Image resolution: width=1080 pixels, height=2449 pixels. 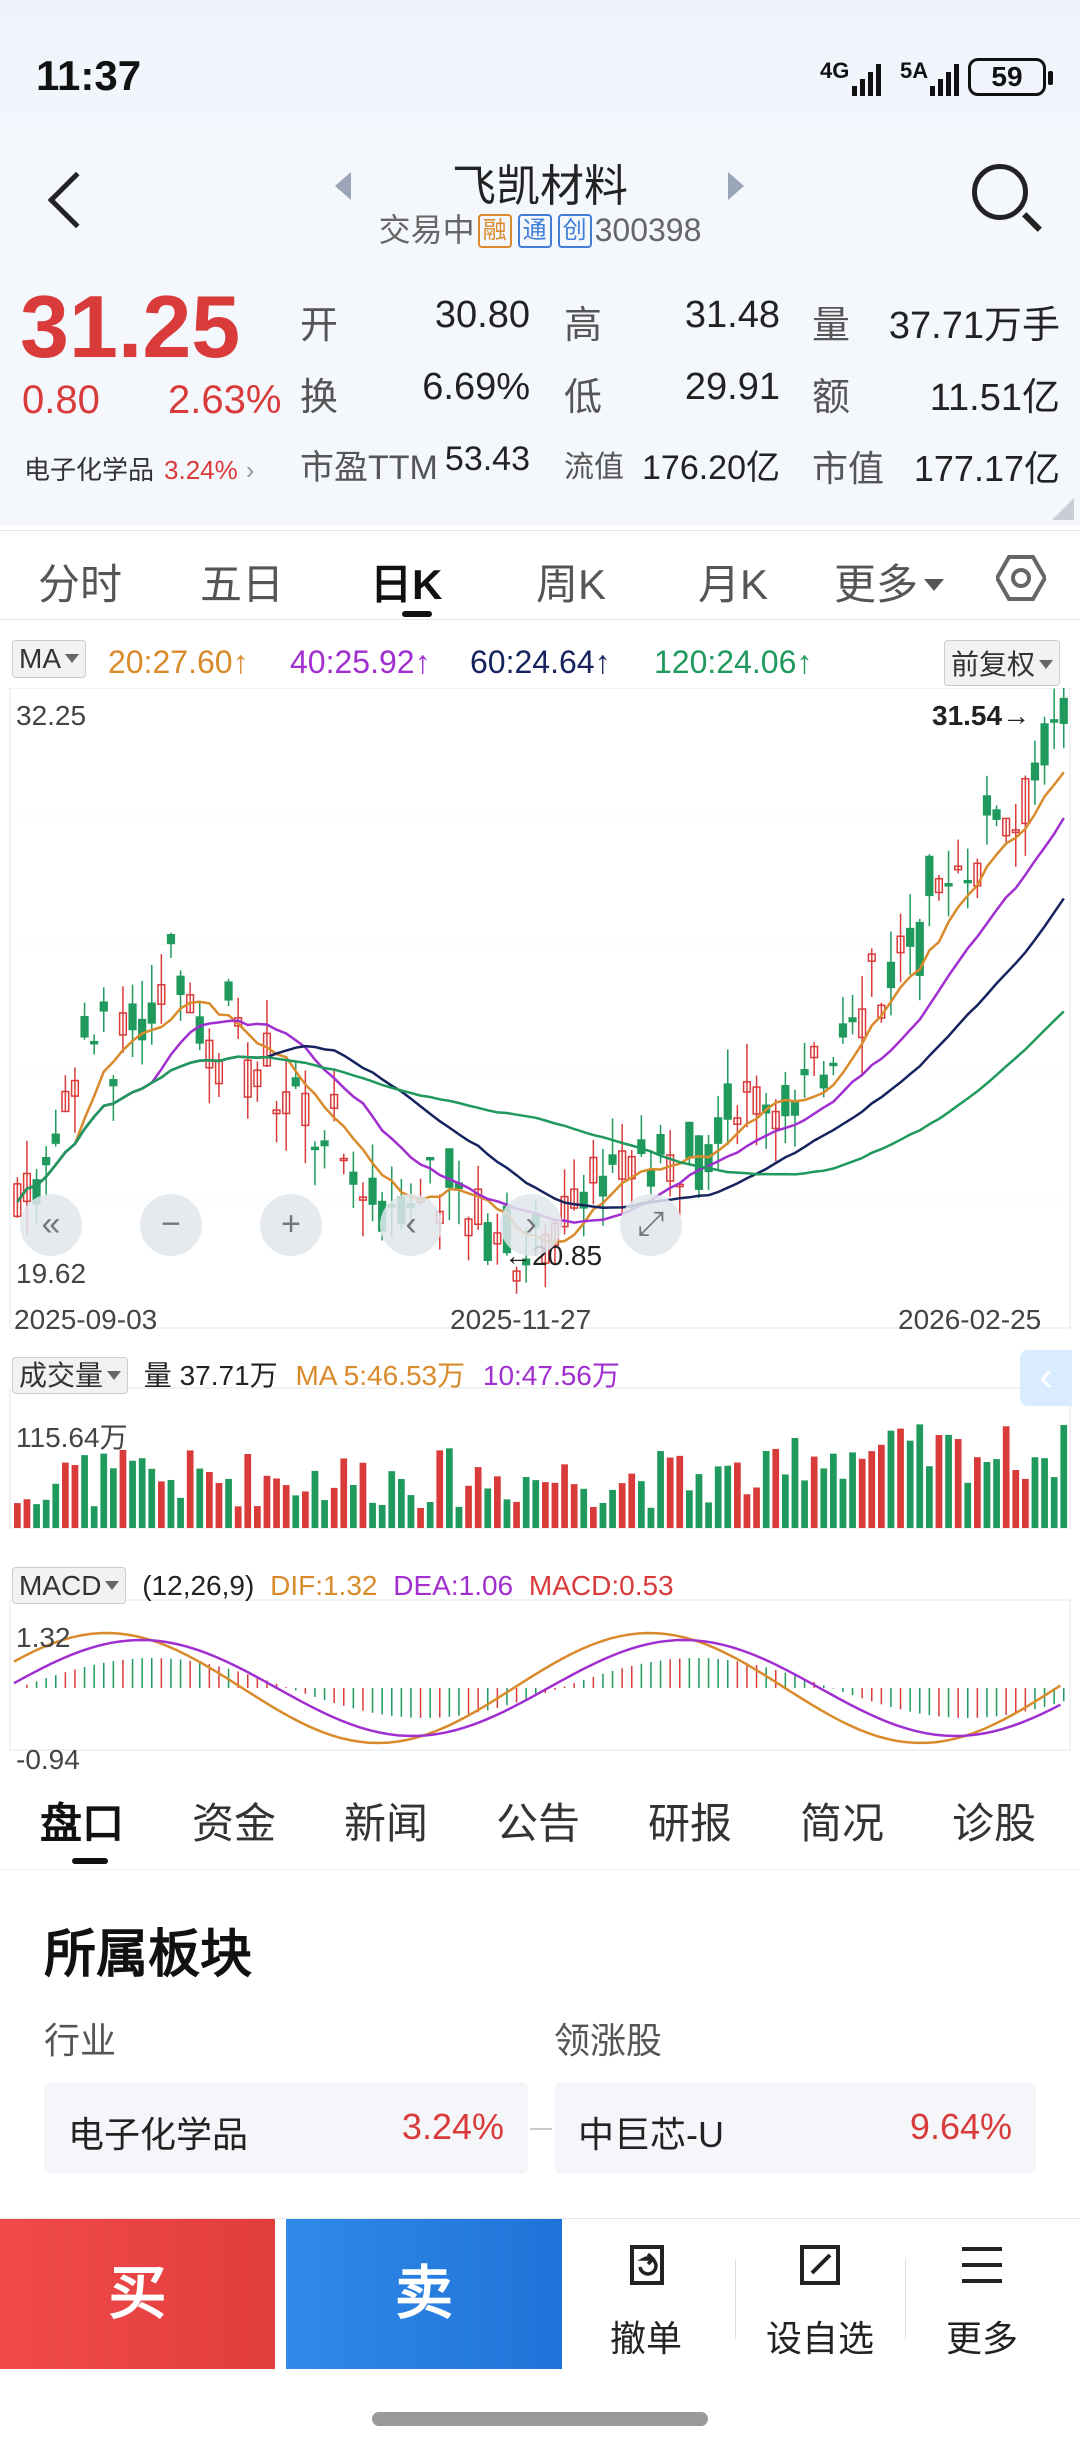 What do you see at coordinates (538, 1823) in the screenshot?
I see `tab-announcements: 公告` at bounding box center [538, 1823].